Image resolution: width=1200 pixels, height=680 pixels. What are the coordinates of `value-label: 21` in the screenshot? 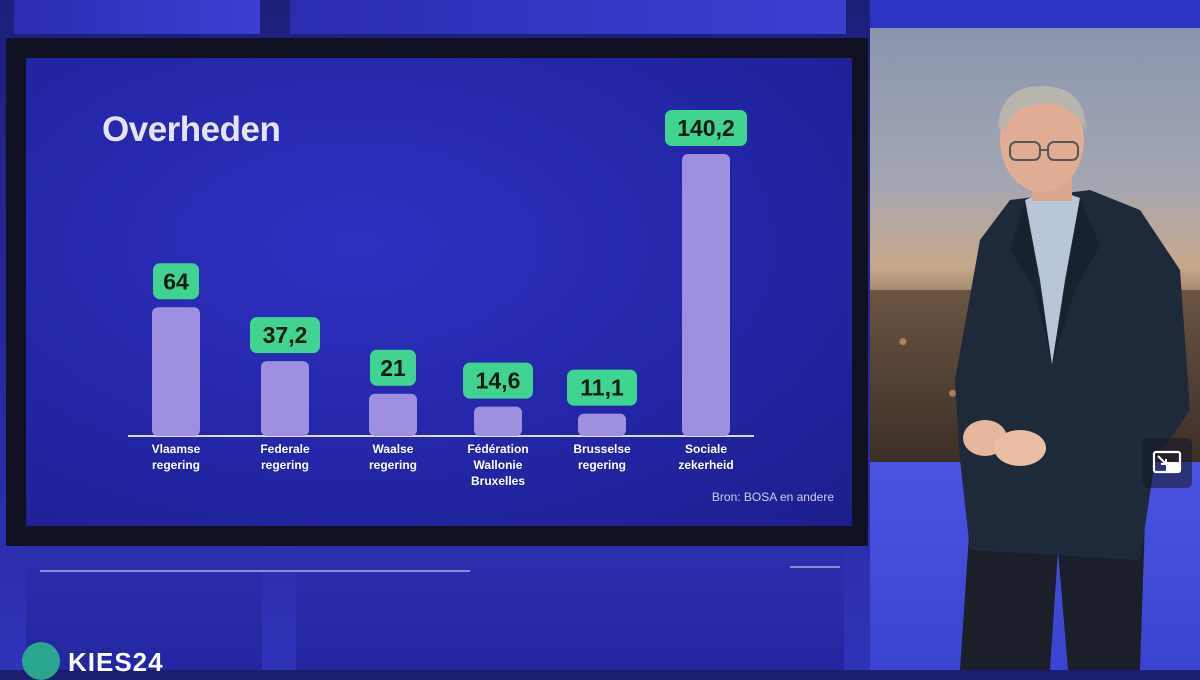 It's located at (393, 368).